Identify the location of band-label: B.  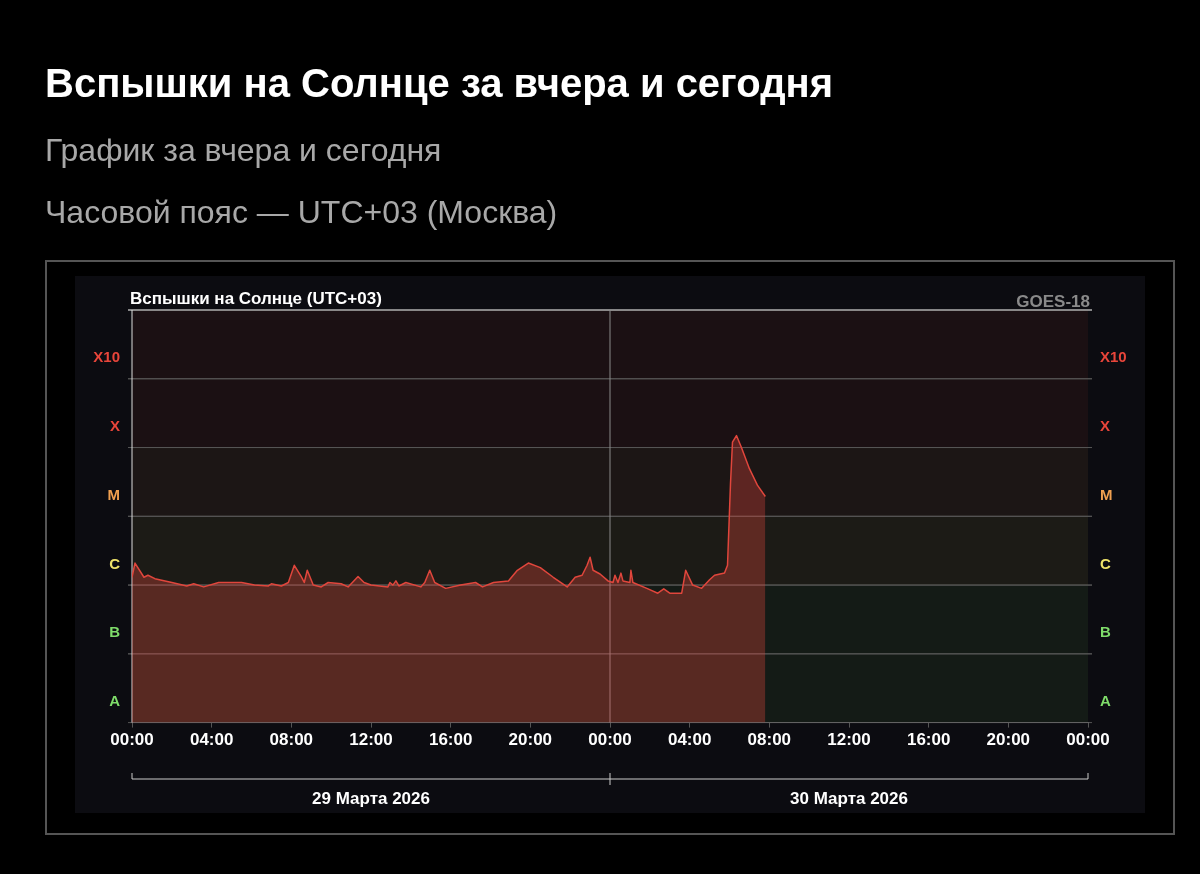
(115, 632).